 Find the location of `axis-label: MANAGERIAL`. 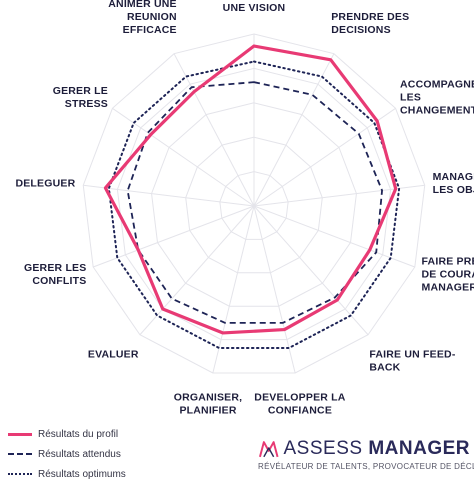

axis-label: MANAGERIAL is located at coordinates (448, 288).